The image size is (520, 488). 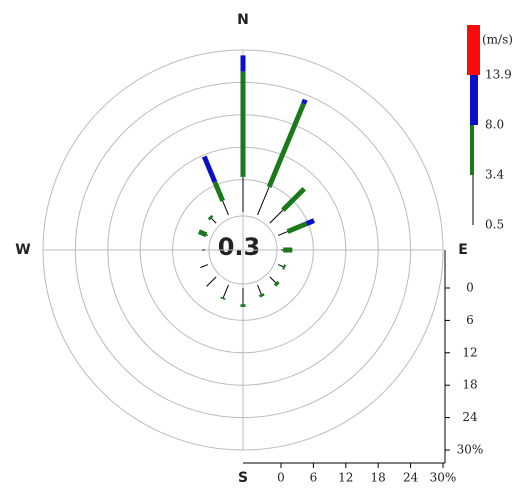 What do you see at coordinates (470, 288) in the screenshot?
I see `y-tick-label: 0` at bounding box center [470, 288].